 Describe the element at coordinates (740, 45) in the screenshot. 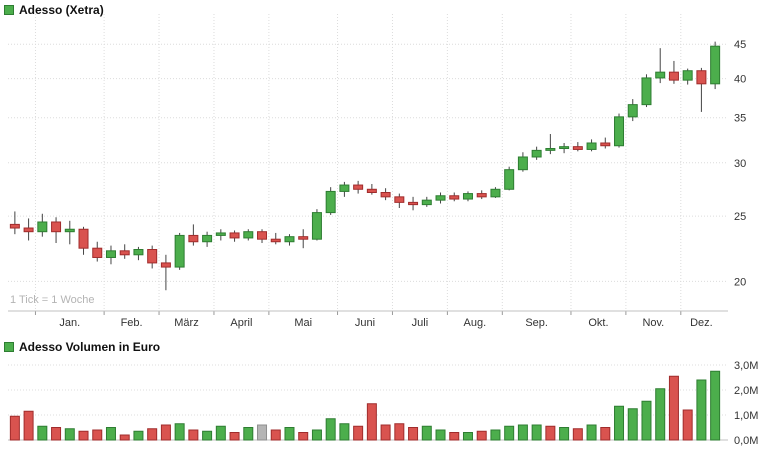

I see `price-y-tick-label: 45` at that location.